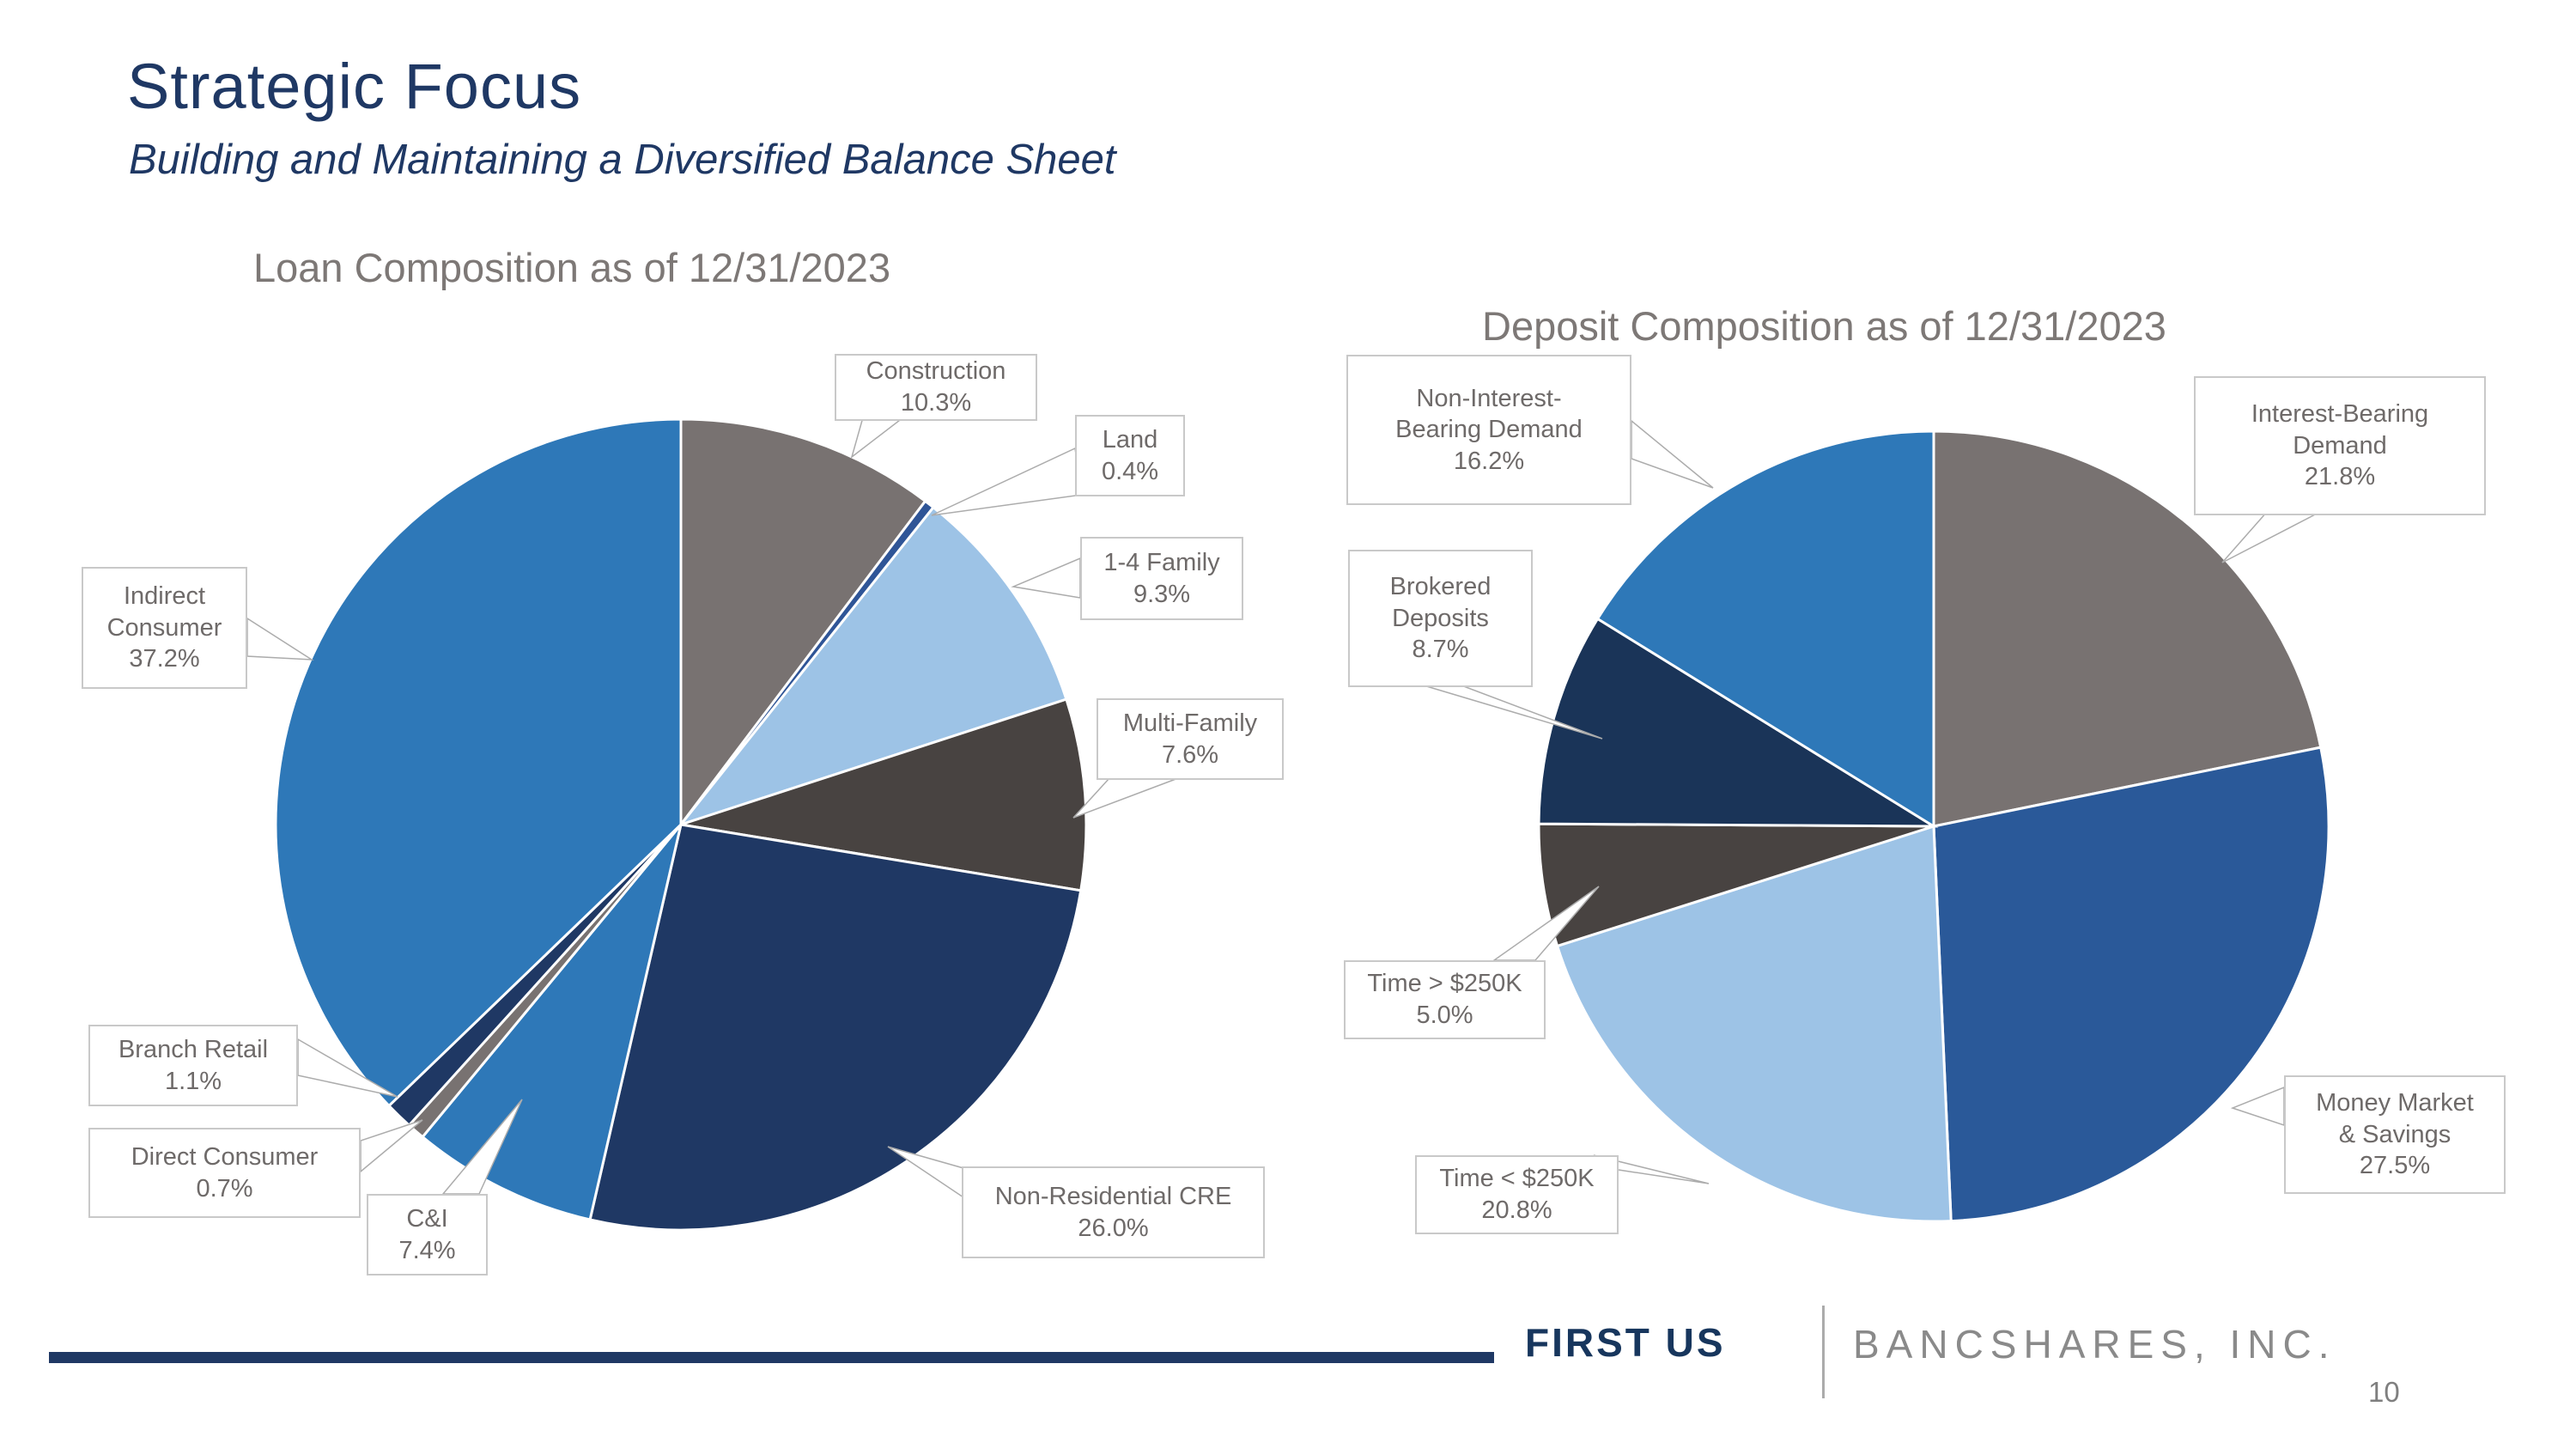  What do you see at coordinates (1190, 754) in the screenshot?
I see `callout-value: 7.6%` at bounding box center [1190, 754].